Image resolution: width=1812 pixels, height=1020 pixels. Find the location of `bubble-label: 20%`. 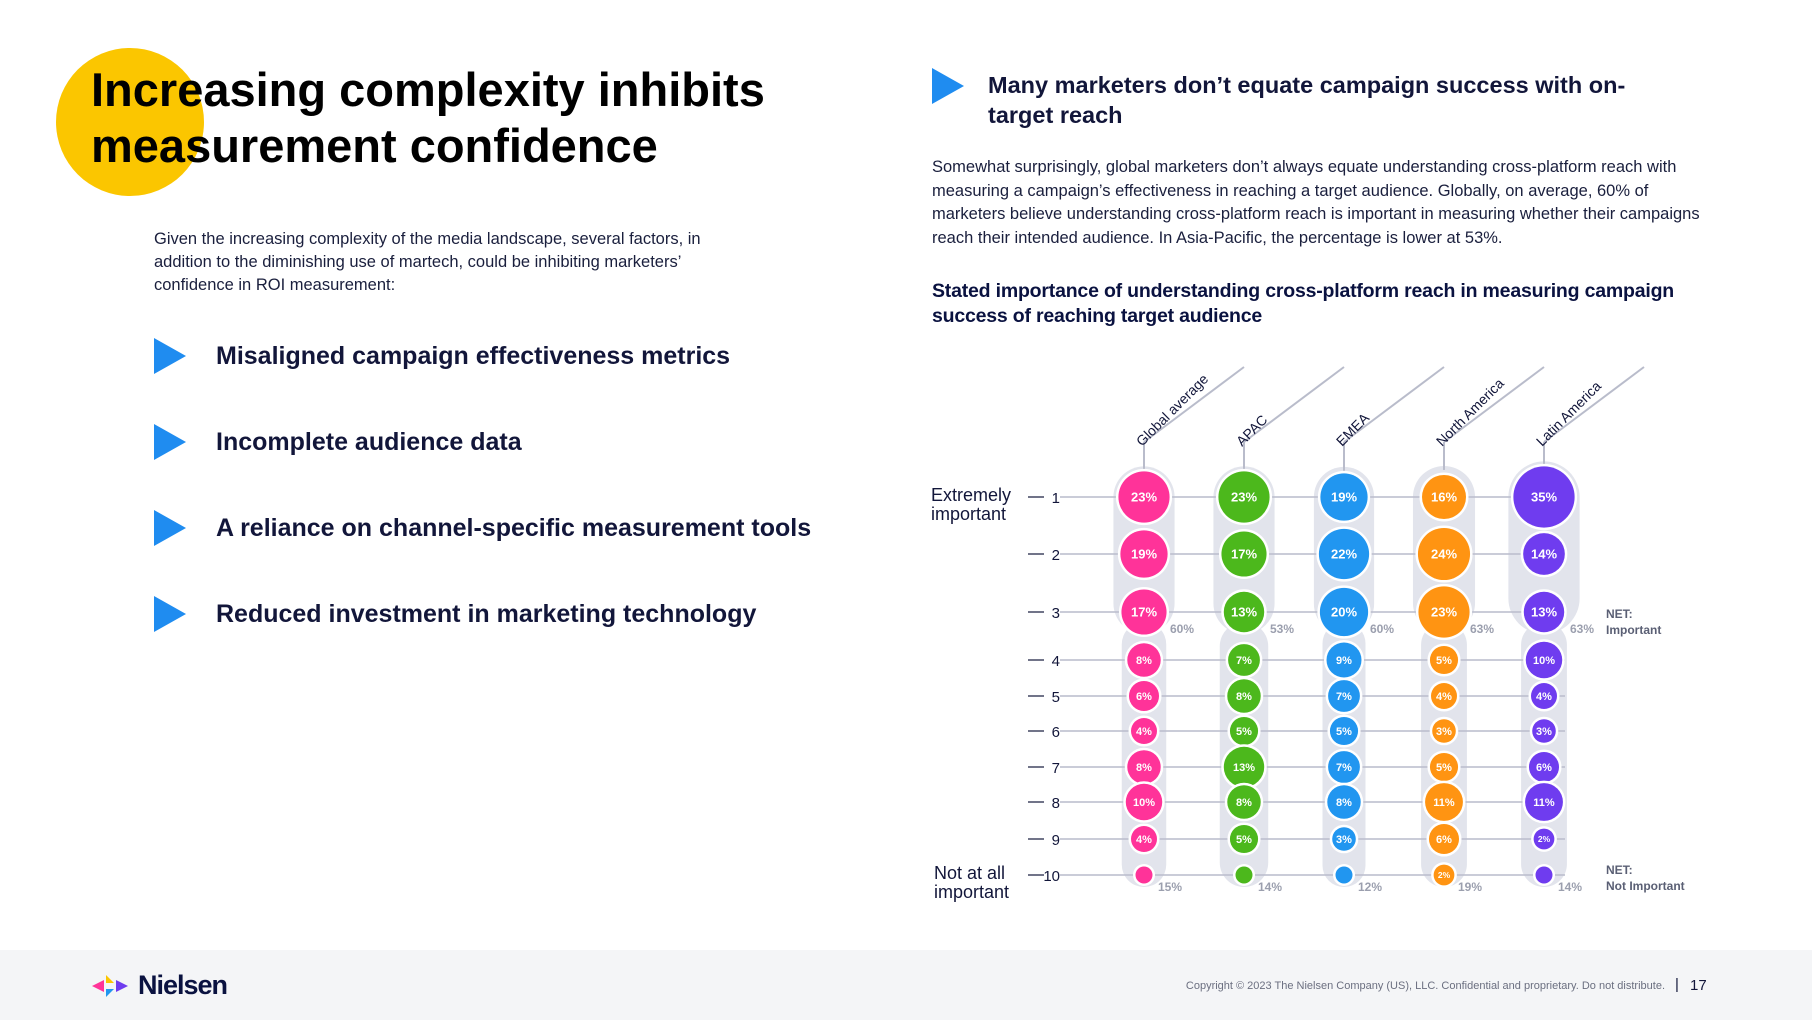

bubble-label: 20% is located at coordinates (1344, 612).